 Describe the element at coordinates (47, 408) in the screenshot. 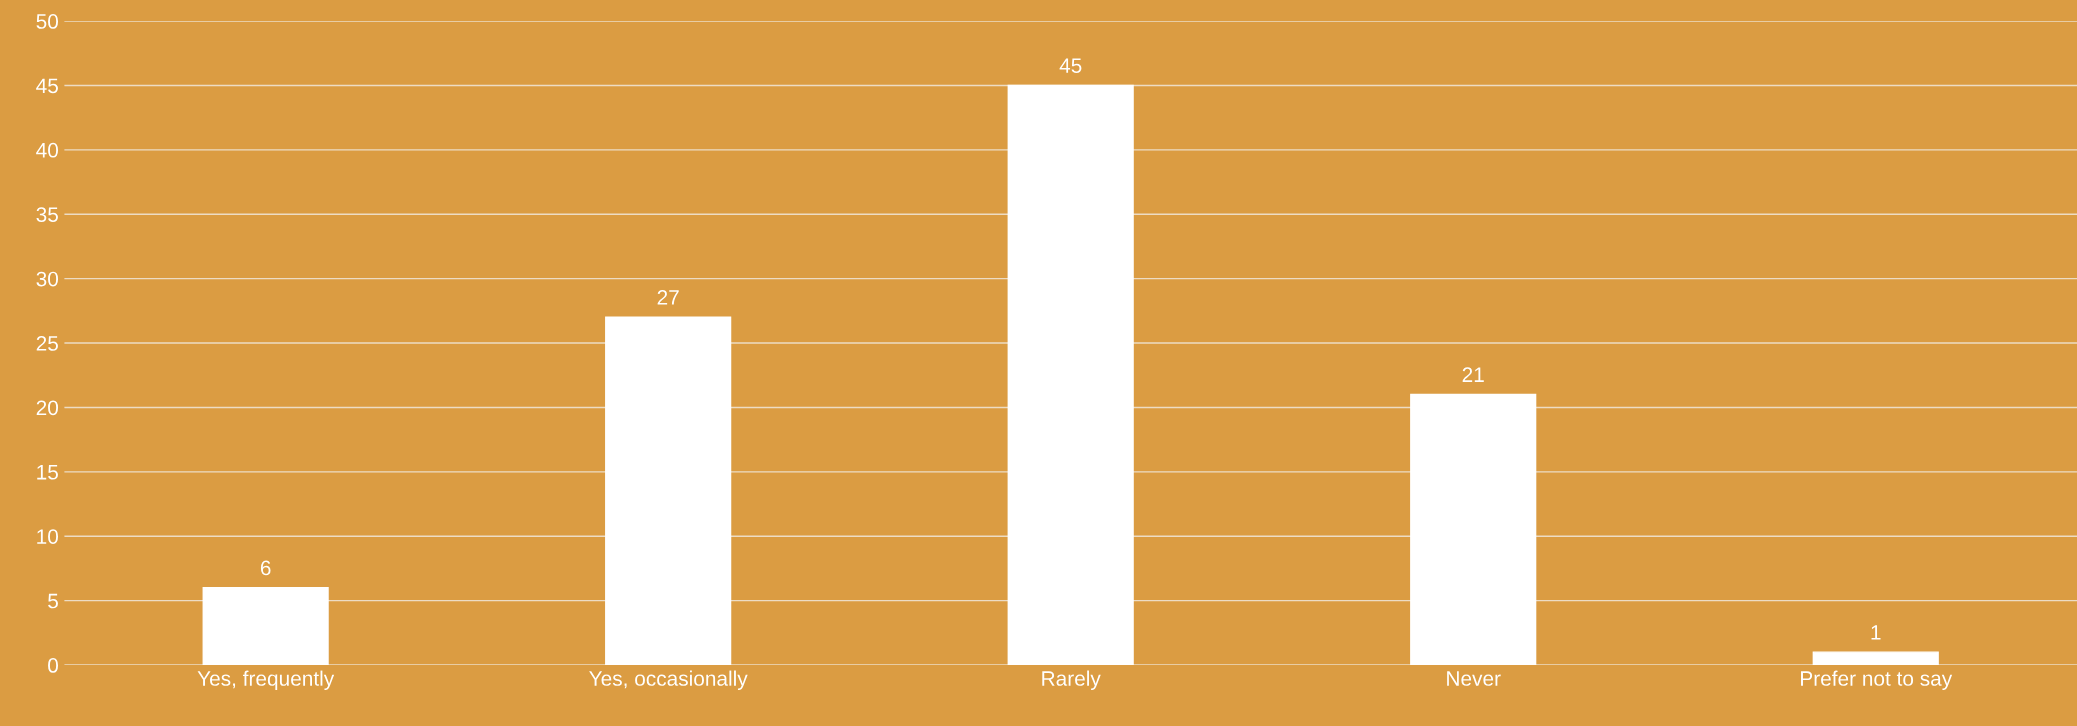

I see `y-tick-label: 20` at that location.